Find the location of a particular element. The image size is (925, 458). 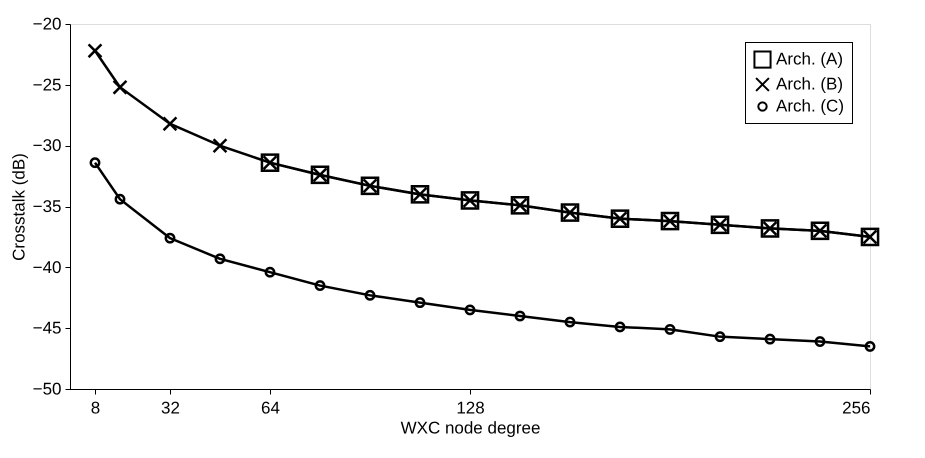

y-tick-label: −25 is located at coordinates (47, 84).